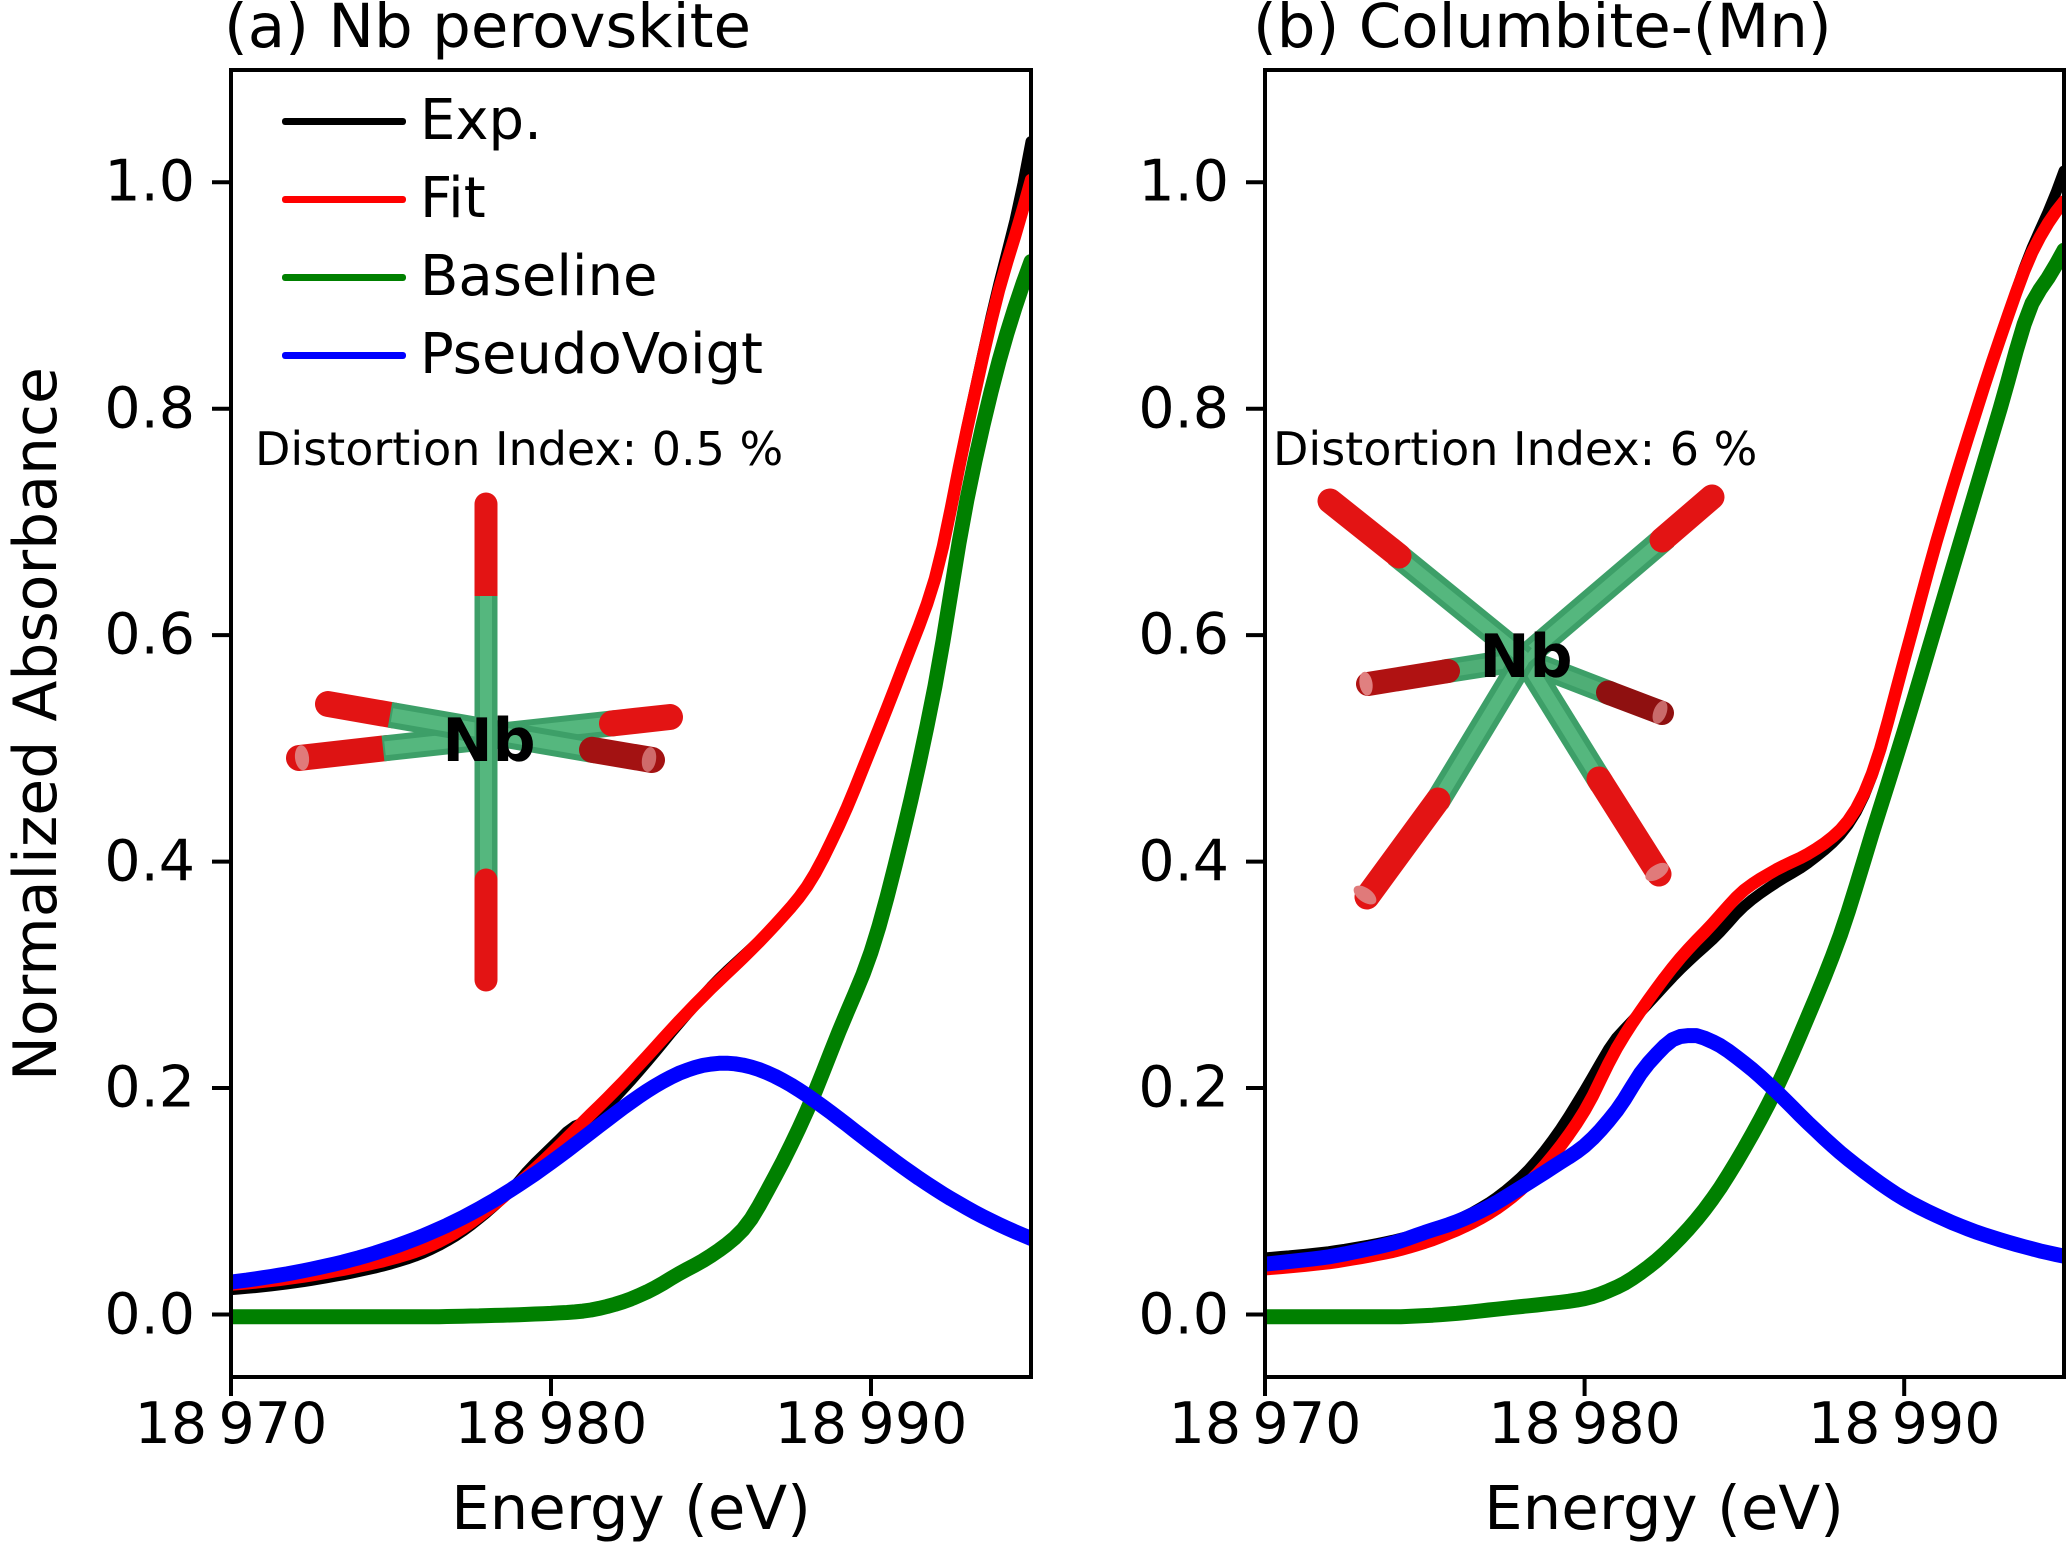  What do you see at coordinates (1444, 780) in the screenshot?
I see `bond-down-left-icon` at bounding box center [1444, 780].